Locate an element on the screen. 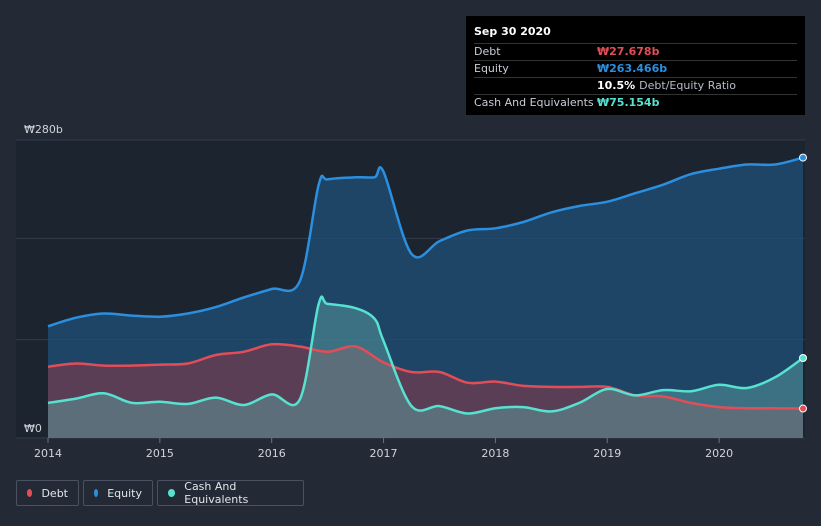  legend-item-debt: Debt is located at coordinates (47, 493).